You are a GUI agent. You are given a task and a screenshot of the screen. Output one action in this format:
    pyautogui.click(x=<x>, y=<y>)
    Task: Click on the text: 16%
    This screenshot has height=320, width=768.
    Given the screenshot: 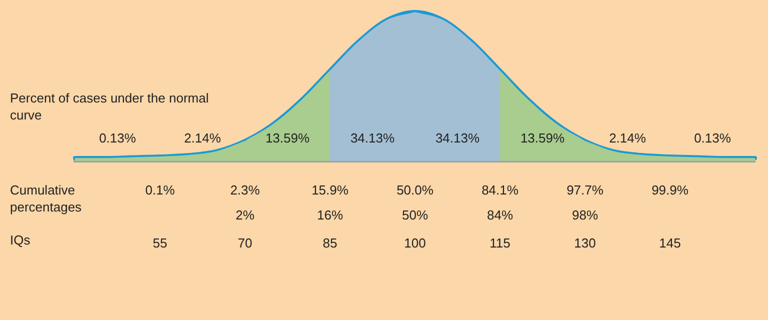 What is the action you would take?
    pyautogui.click(x=330, y=215)
    